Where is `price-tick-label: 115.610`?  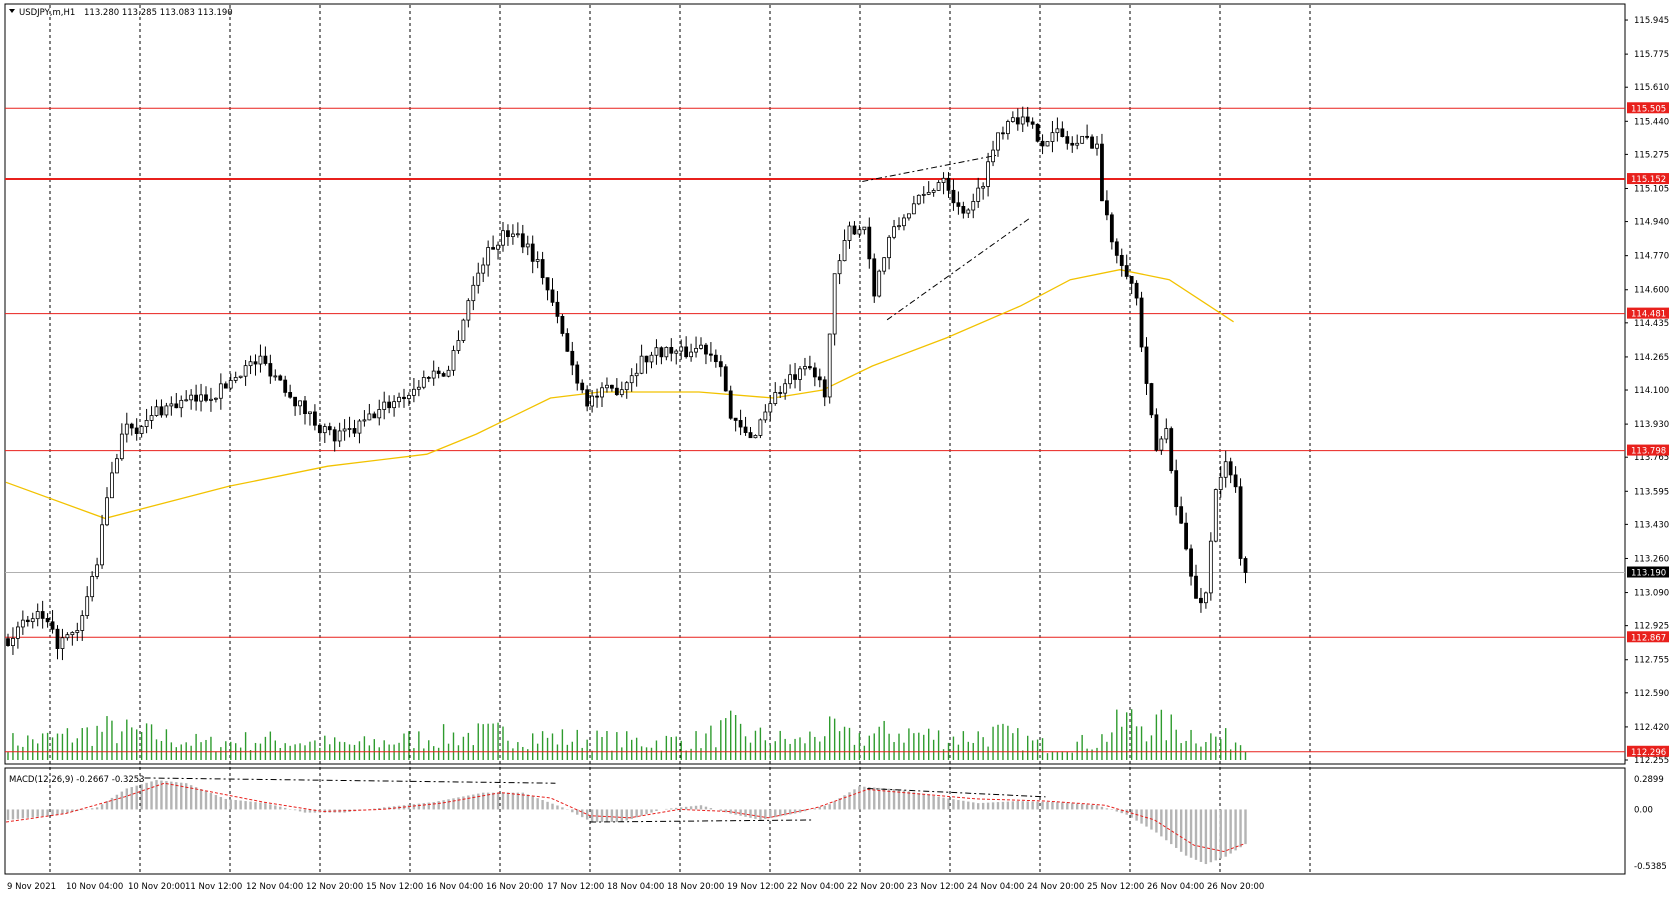
price-tick-label: 115.610 is located at coordinates (1651, 88).